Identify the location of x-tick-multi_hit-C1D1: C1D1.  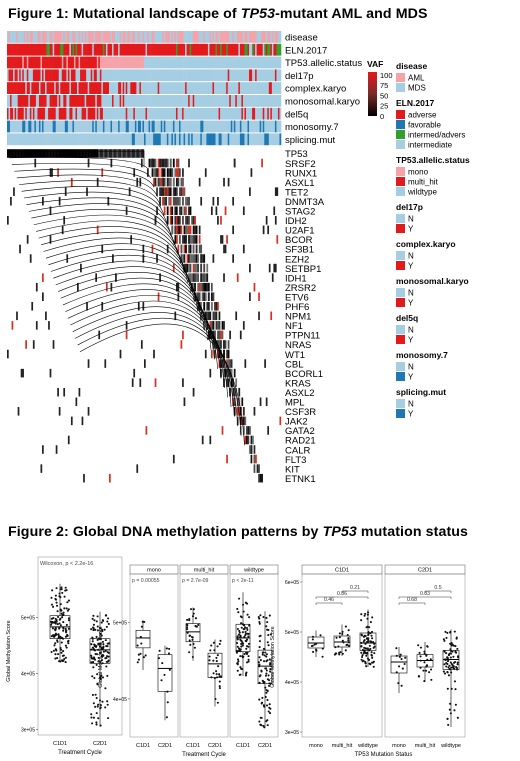
(193, 746).